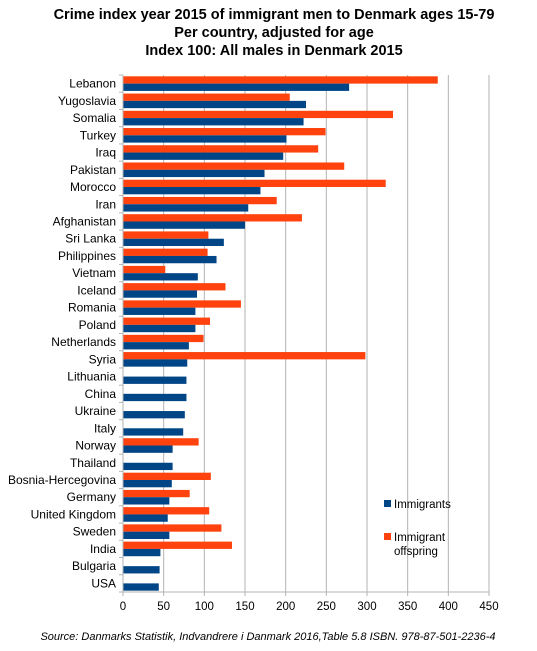 Image resolution: width=537 pixels, height=651 pixels. What do you see at coordinates (160, 277) in the screenshot?
I see `bar-immigrants-vietnam` at bounding box center [160, 277].